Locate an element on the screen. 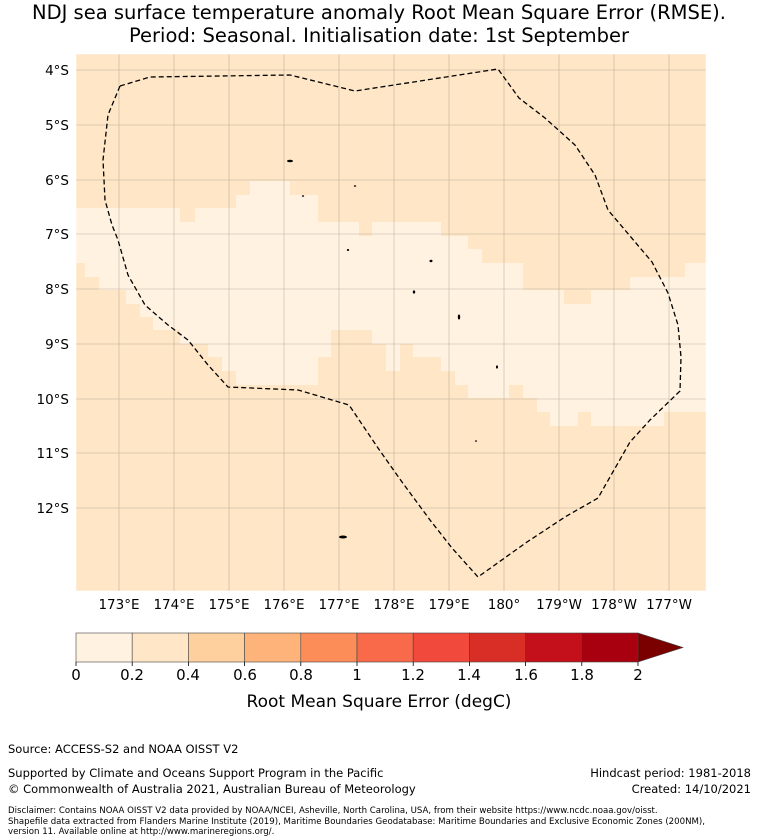  colorbar is located at coordinates (379, 649).